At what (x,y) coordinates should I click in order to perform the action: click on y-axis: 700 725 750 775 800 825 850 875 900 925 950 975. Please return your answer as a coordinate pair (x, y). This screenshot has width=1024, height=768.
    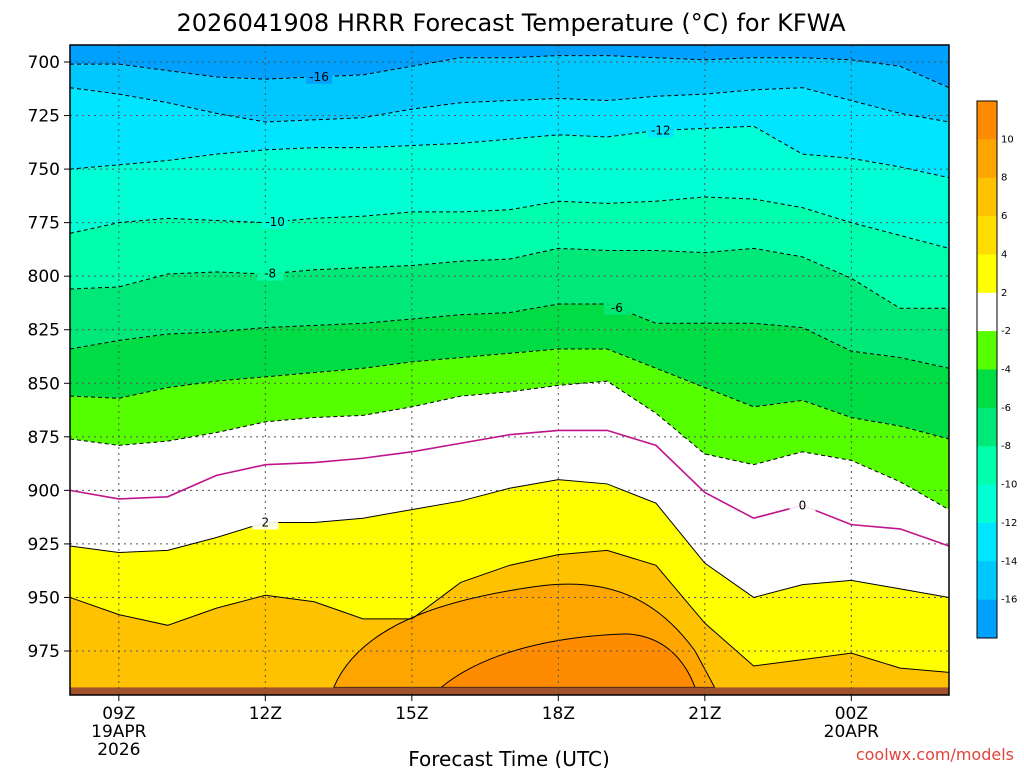
    Looking at the image, I should click on (49, 357).